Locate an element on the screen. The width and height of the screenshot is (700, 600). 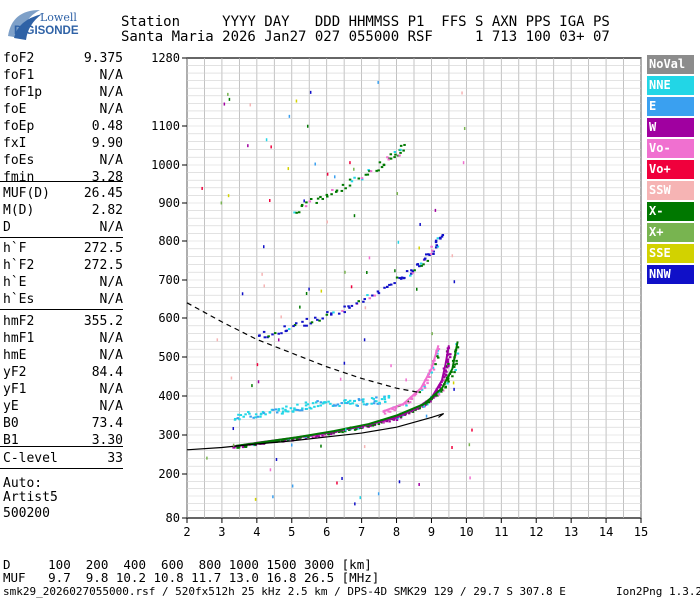
param-label-3: foE is located at coordinates (15, 109).